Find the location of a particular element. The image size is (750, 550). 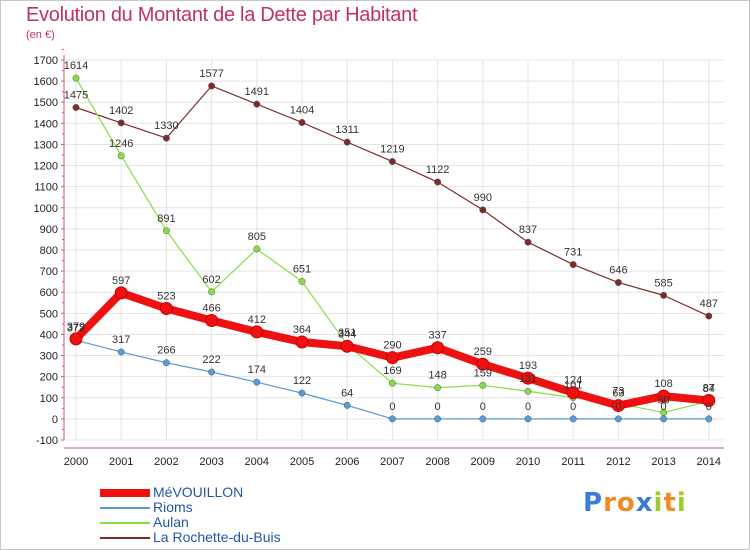

data-label: 64 is located at coordinates (347, 393).